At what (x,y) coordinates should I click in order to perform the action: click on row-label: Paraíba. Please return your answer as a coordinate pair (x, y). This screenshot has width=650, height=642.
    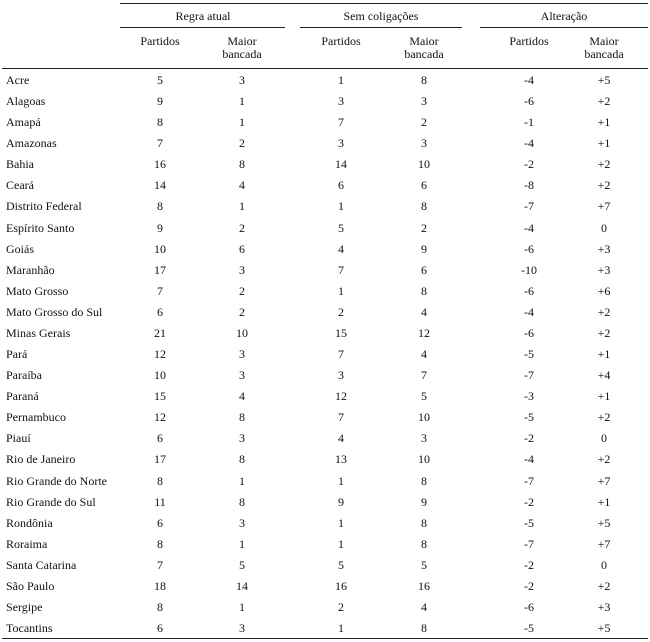
    Looking at the image, I should click on (24, 375).